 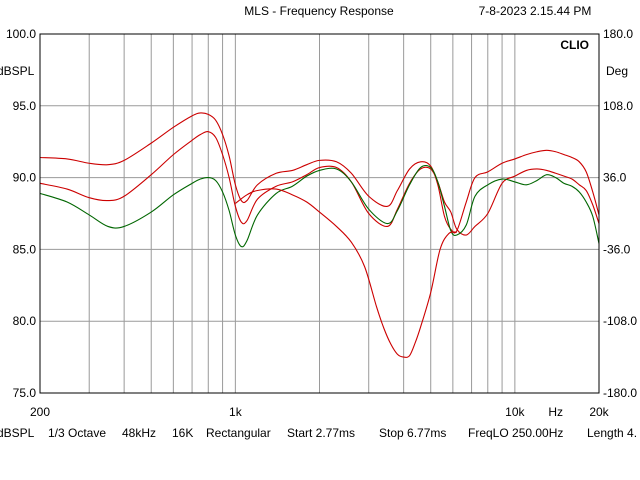 I want to click on right-tick-label: 36.0, so click(x=615, y=178).